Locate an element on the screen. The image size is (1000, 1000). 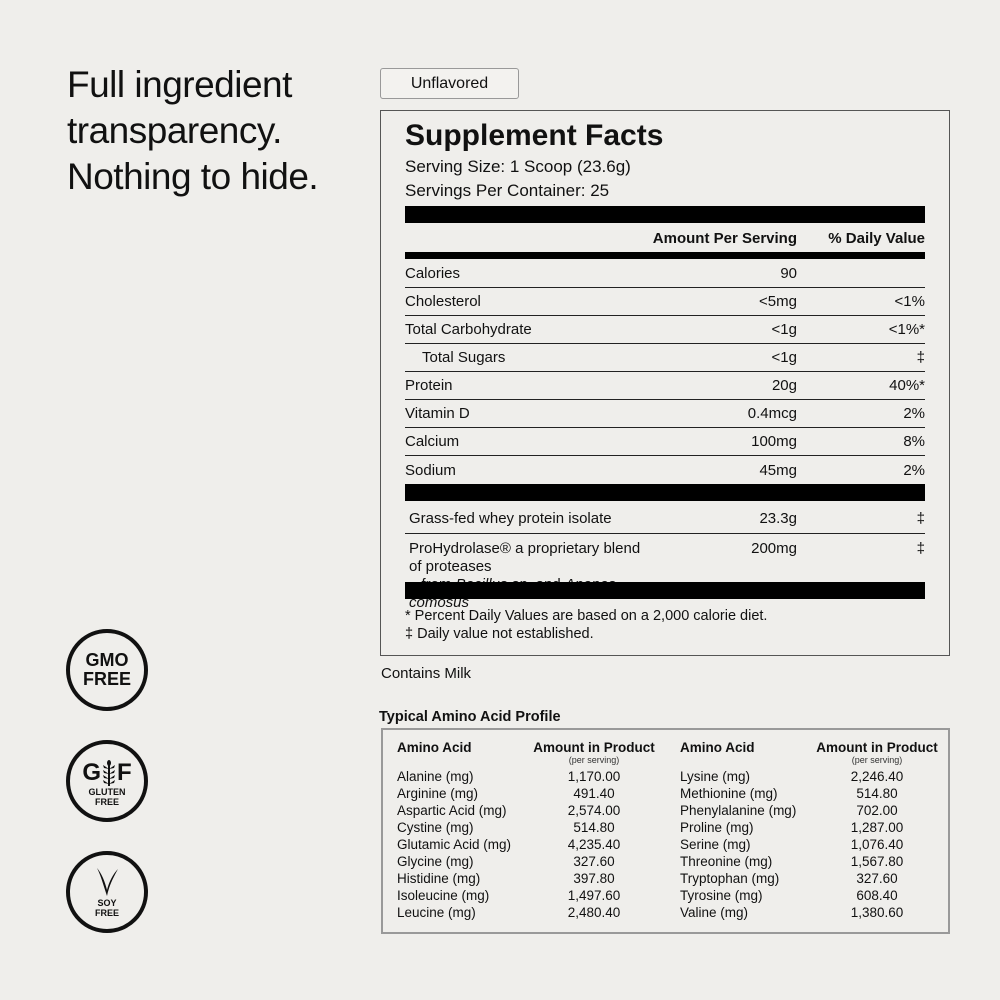
amino-row: Tryptophan (mg) 327.60 is located at coordinates (811, 878).